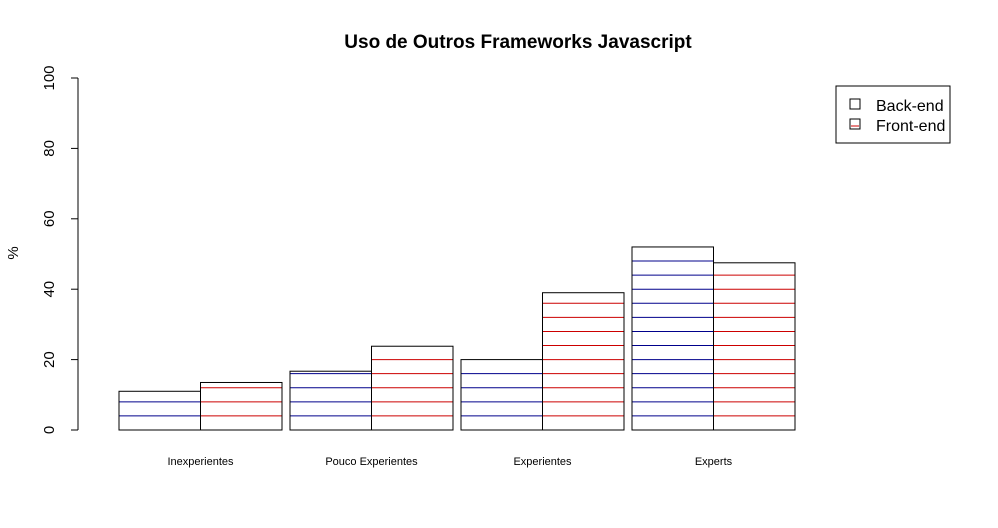 Image resolution: width=998 pixels, height=528 pixels. I want to click on category-label: Experts, so click(714, 462).